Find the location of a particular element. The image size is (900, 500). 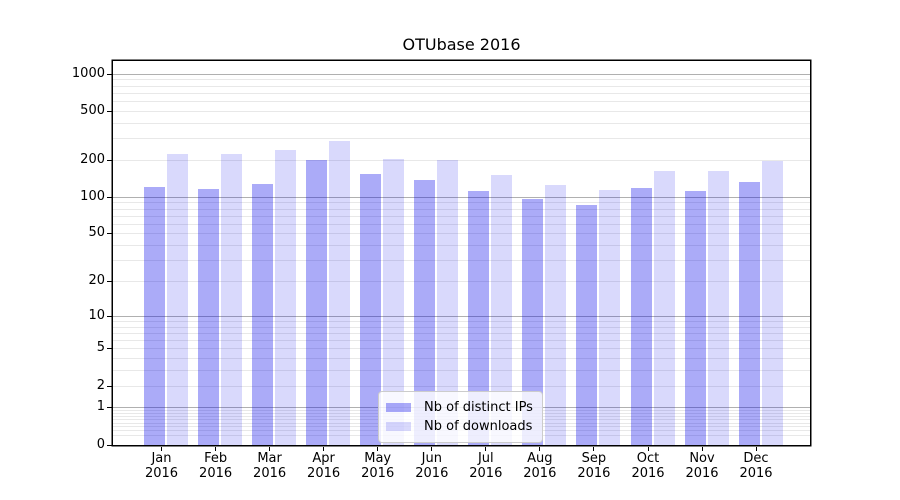

legend: Nb of distinct IPs Nb of downloads is located at coordinates (460, 417).